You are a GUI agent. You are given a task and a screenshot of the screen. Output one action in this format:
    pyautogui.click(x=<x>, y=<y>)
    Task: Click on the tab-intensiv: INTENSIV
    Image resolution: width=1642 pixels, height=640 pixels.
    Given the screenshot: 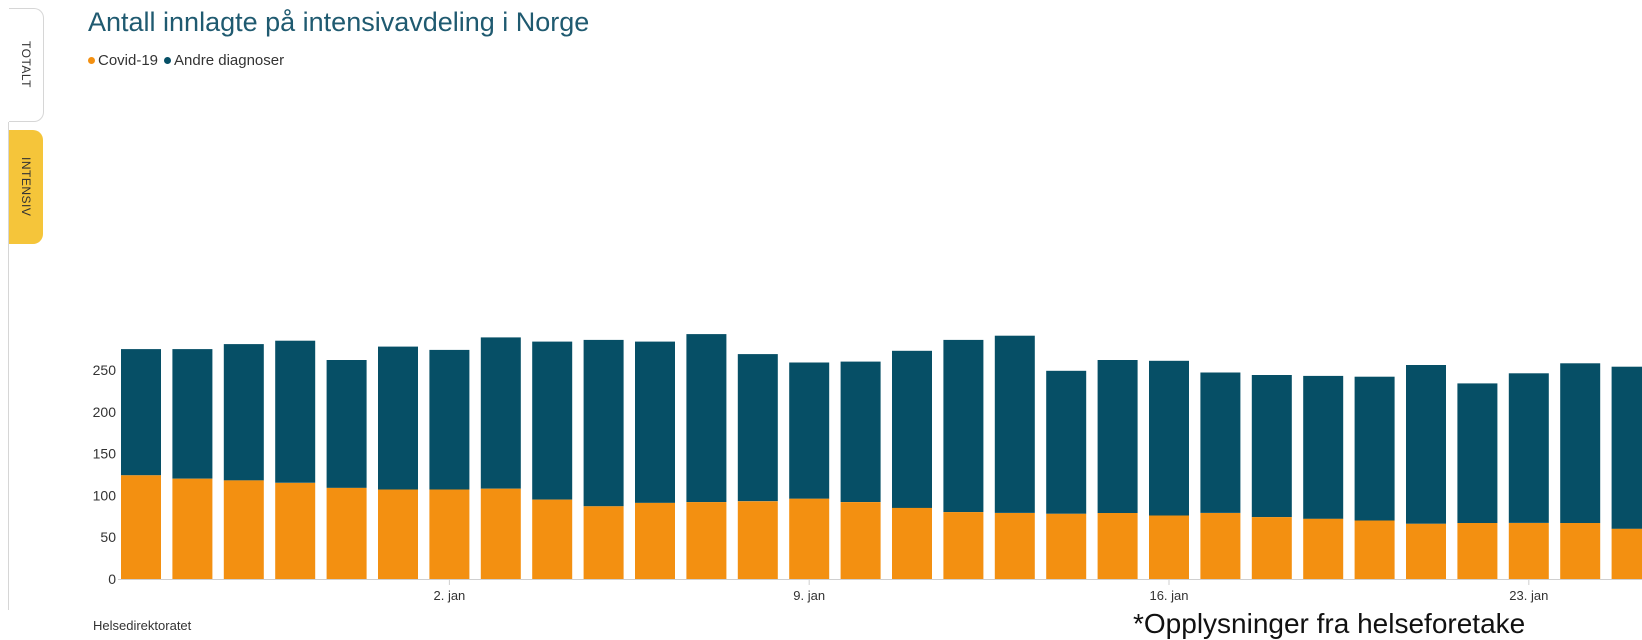 What is the action you would take?
    pyautogui.click(x=26, y=187)
    